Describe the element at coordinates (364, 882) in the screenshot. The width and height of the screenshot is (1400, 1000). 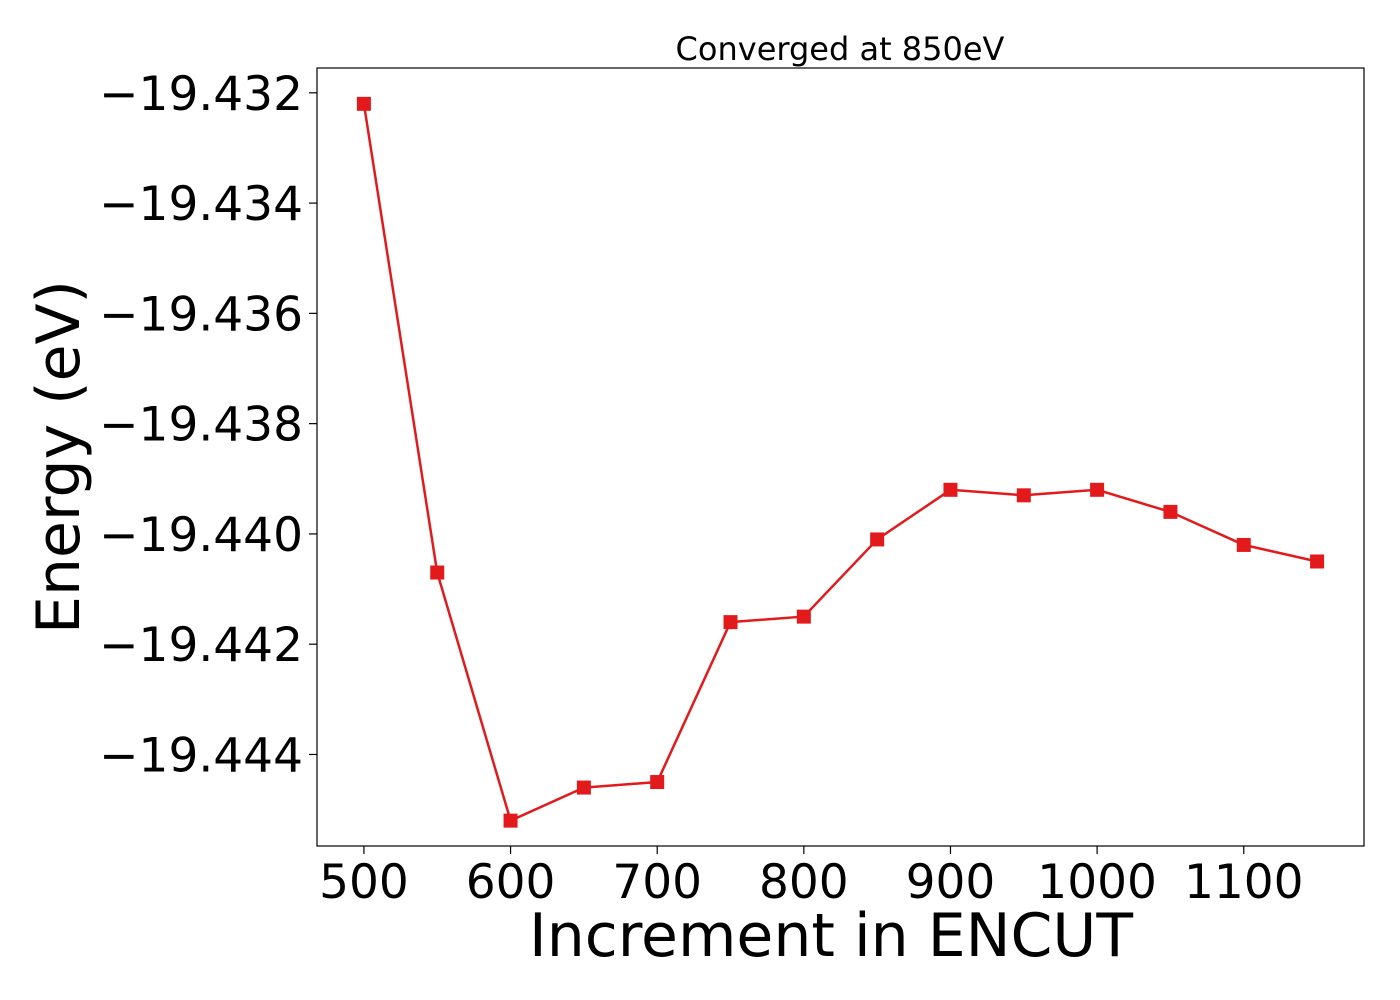
I see `x-tick-label: 500` at that location.